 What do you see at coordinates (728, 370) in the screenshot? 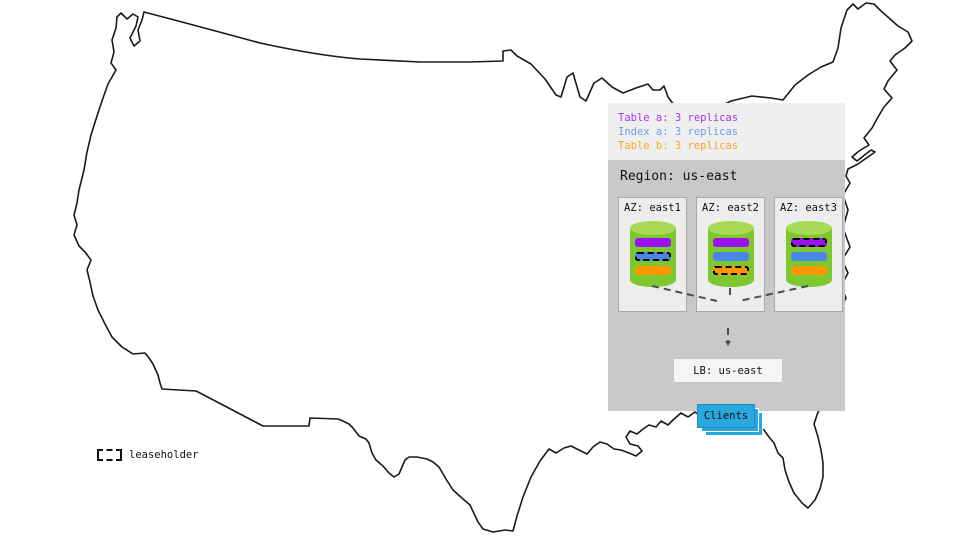
I see `load-balancer-box: LB: us-east` at bounding box center [728, 370].